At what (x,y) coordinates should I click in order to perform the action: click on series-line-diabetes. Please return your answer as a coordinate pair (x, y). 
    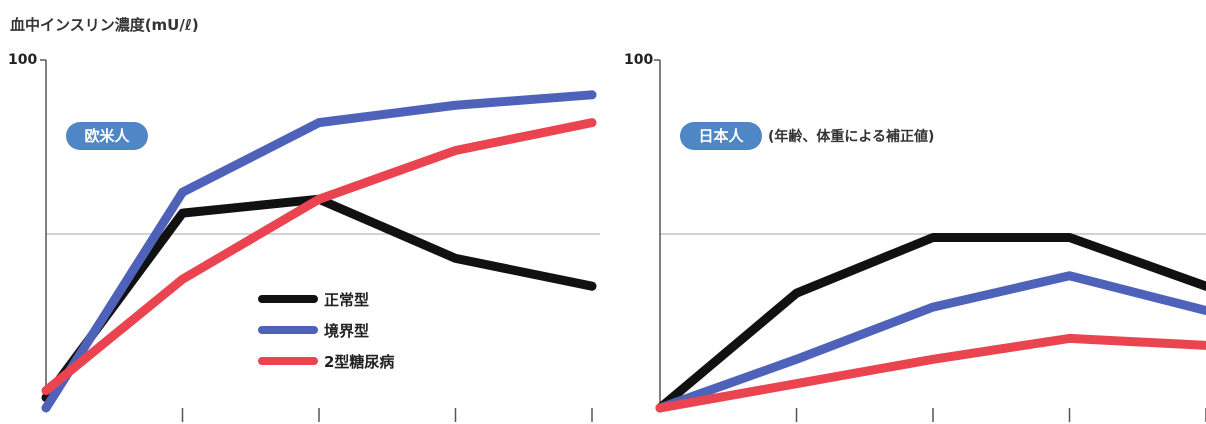
    Looking at the image, I should click on (930, 373).